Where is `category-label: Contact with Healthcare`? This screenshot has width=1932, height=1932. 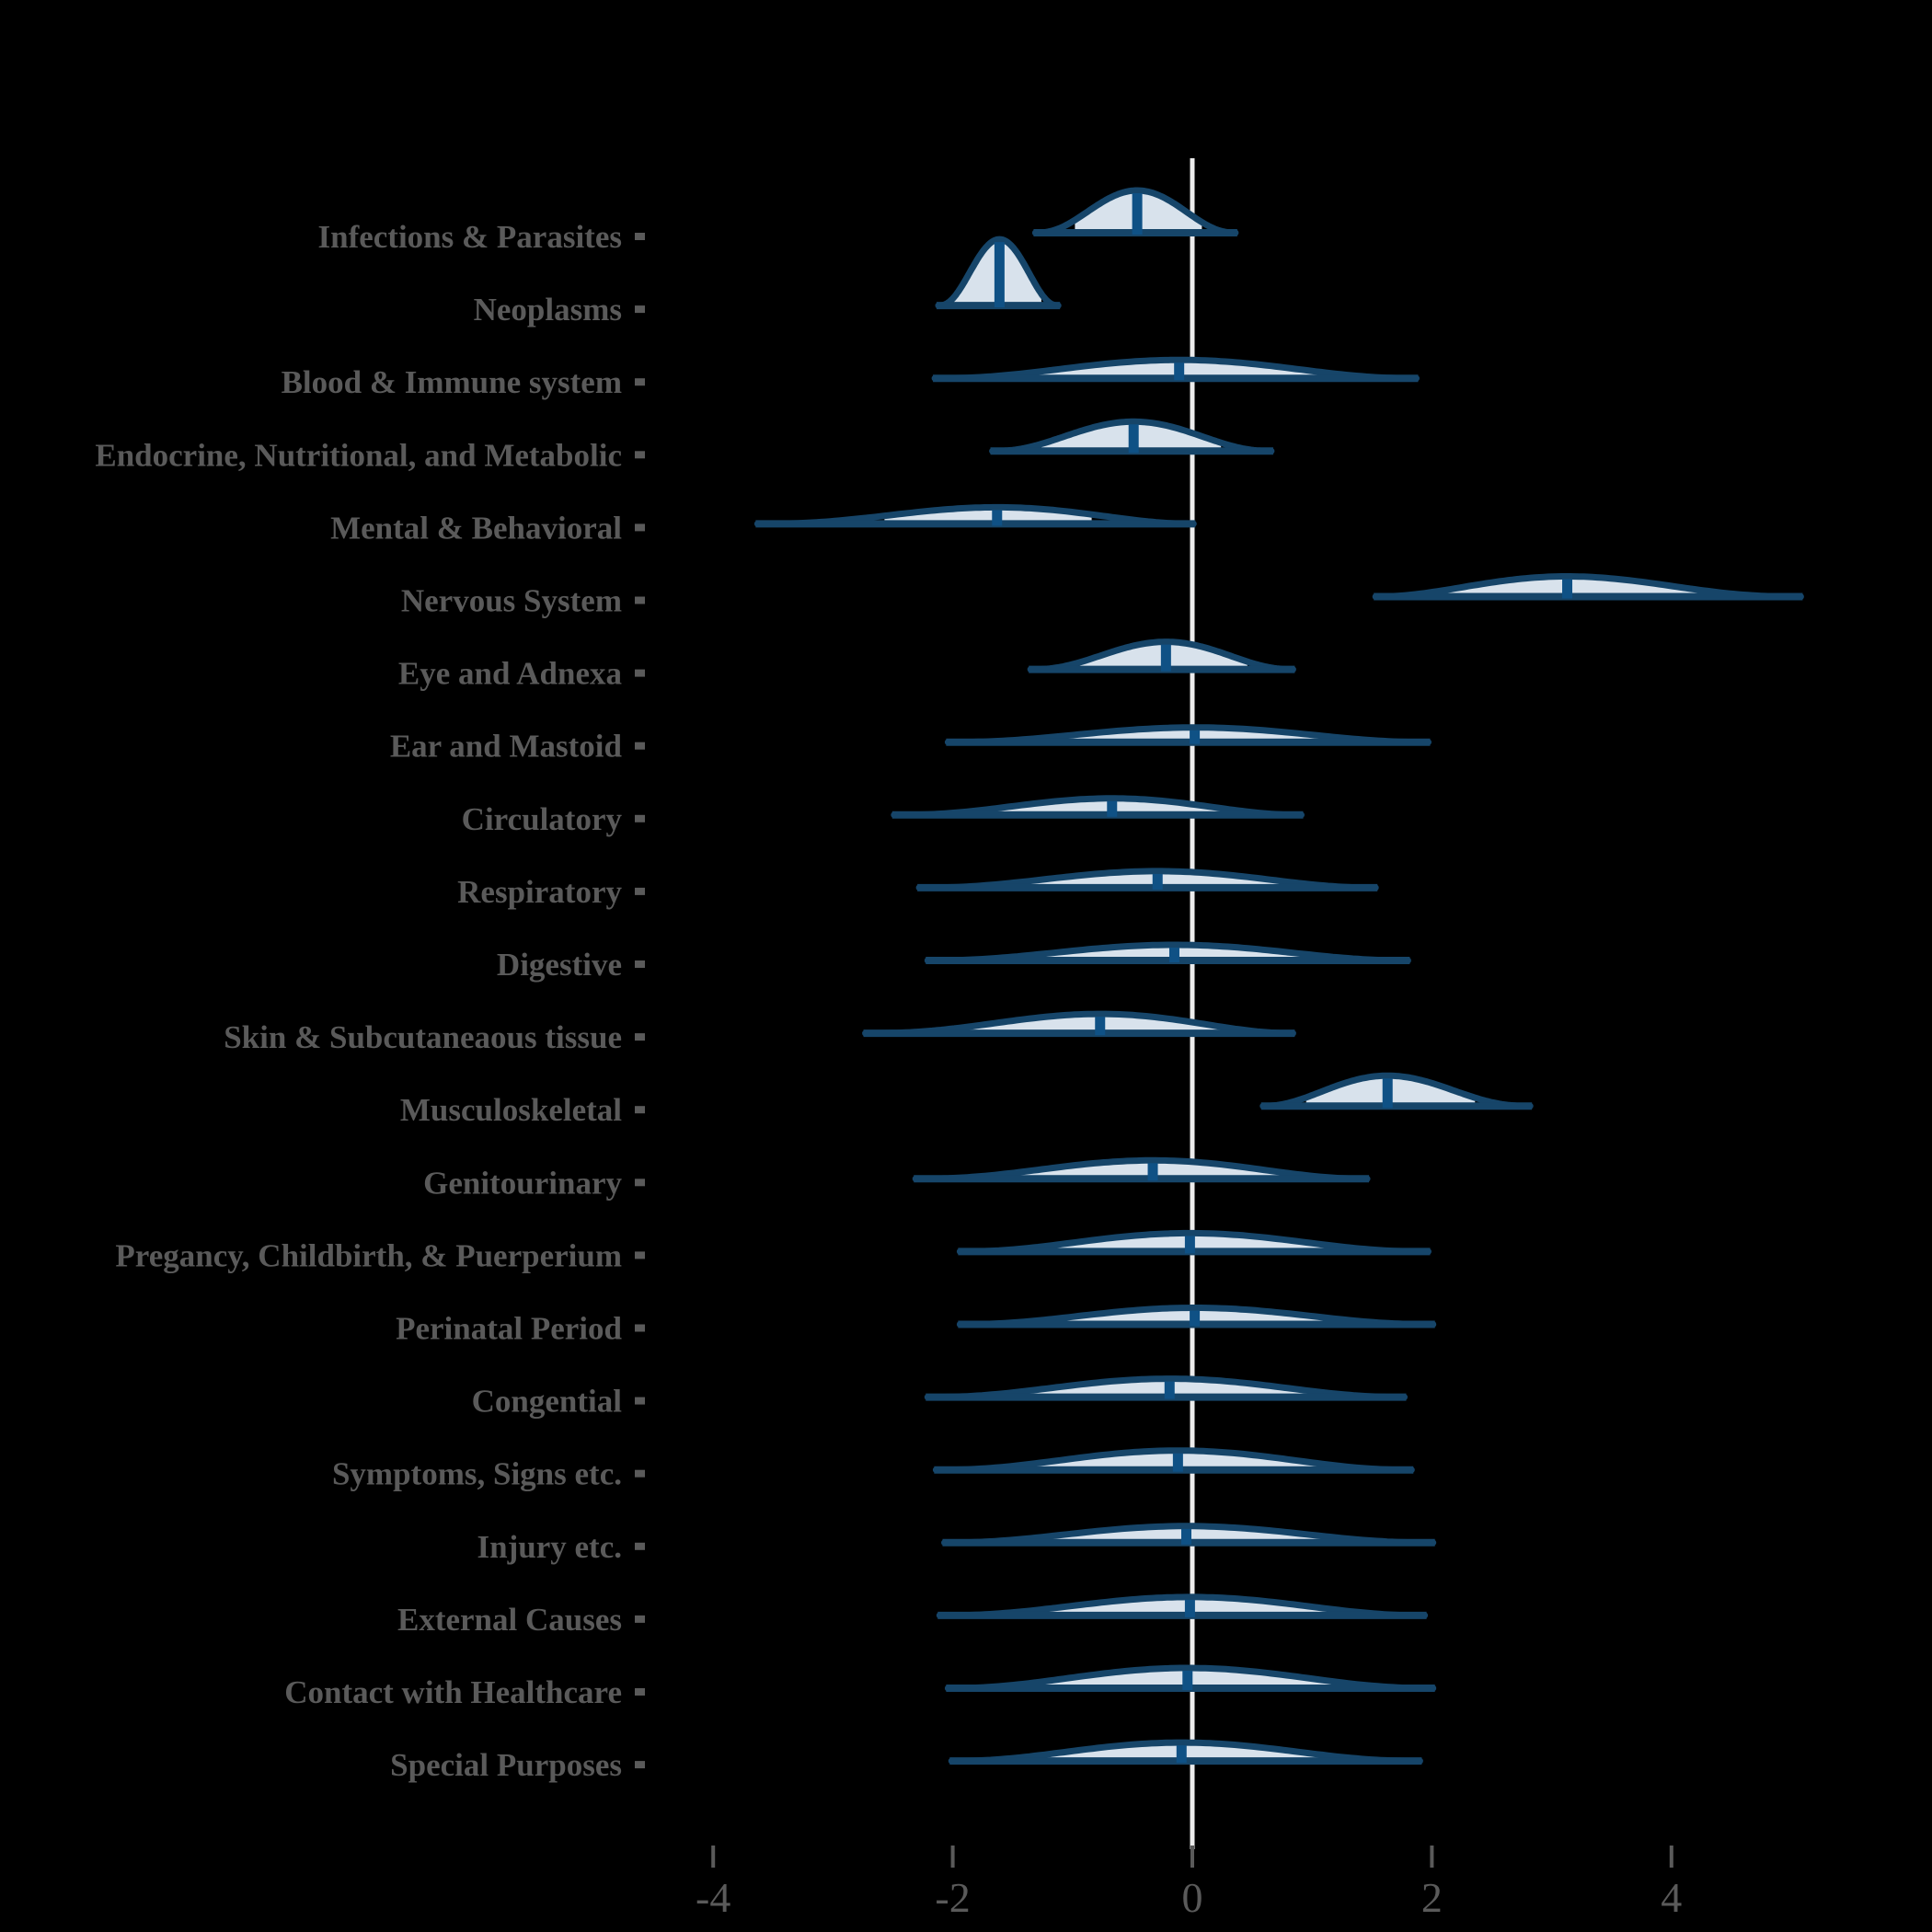
category-label: Contact with Healthcare is located at coordinates (453, 1692).